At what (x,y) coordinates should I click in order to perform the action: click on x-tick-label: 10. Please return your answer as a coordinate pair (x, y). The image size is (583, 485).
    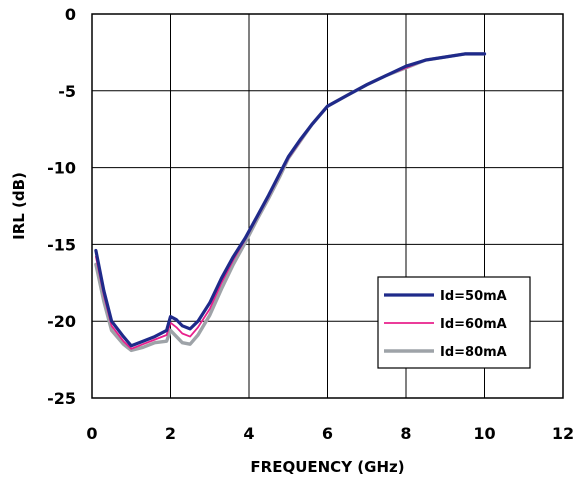
    Looking at the image, I should click on (484, 433).